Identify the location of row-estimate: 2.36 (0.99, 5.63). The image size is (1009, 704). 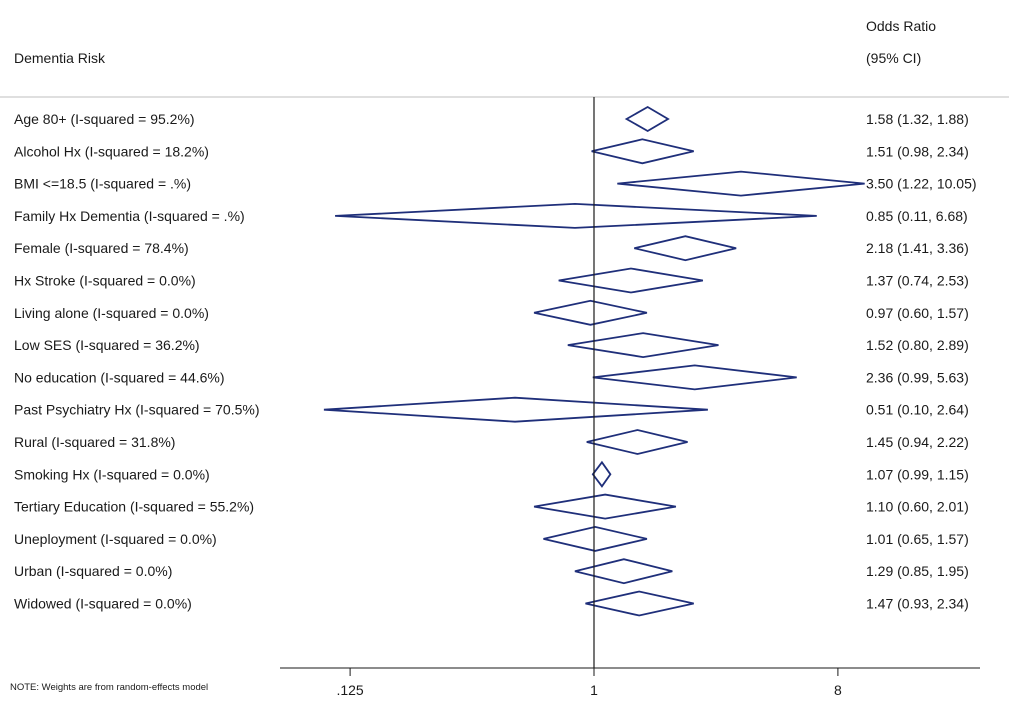
(917, 377).